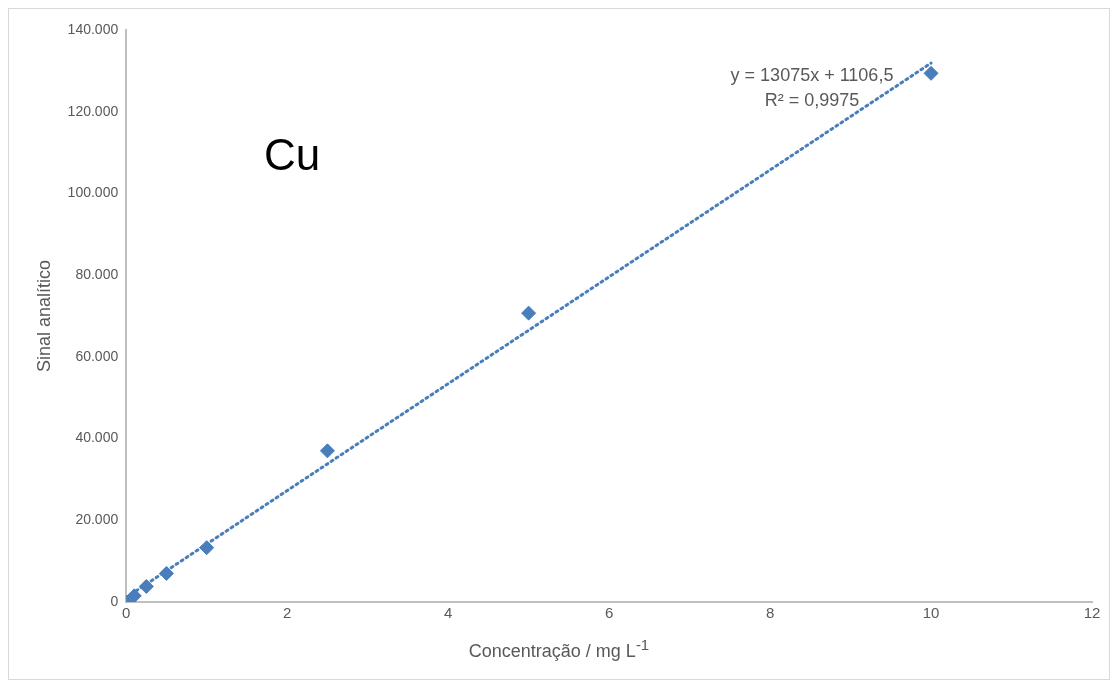 This screenshot has width=1118, height=686. Describe the element at coordinates (114, 600) in the screenshot. I see `y-tick-label: 0` at that location.